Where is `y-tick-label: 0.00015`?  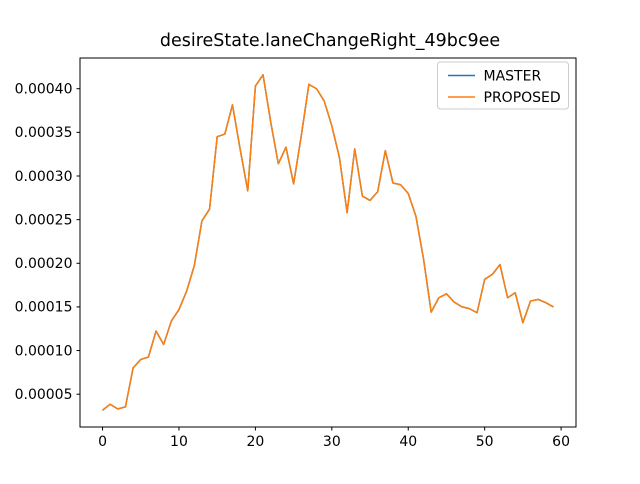
y-tick-label: 0.00015 is located at coordinates (44, 308).